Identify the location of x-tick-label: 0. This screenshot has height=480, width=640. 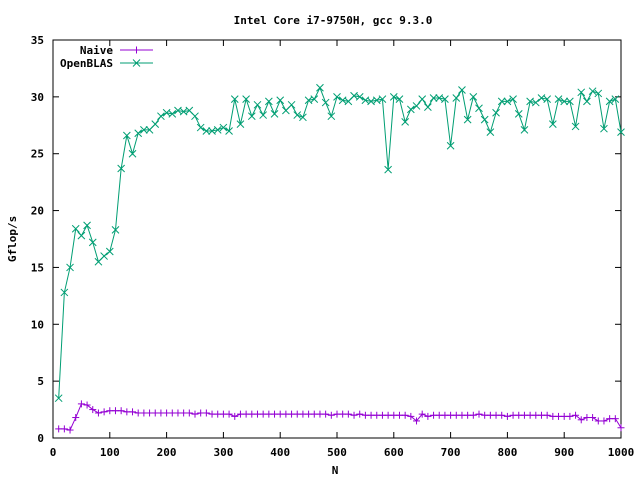
(53, 452).